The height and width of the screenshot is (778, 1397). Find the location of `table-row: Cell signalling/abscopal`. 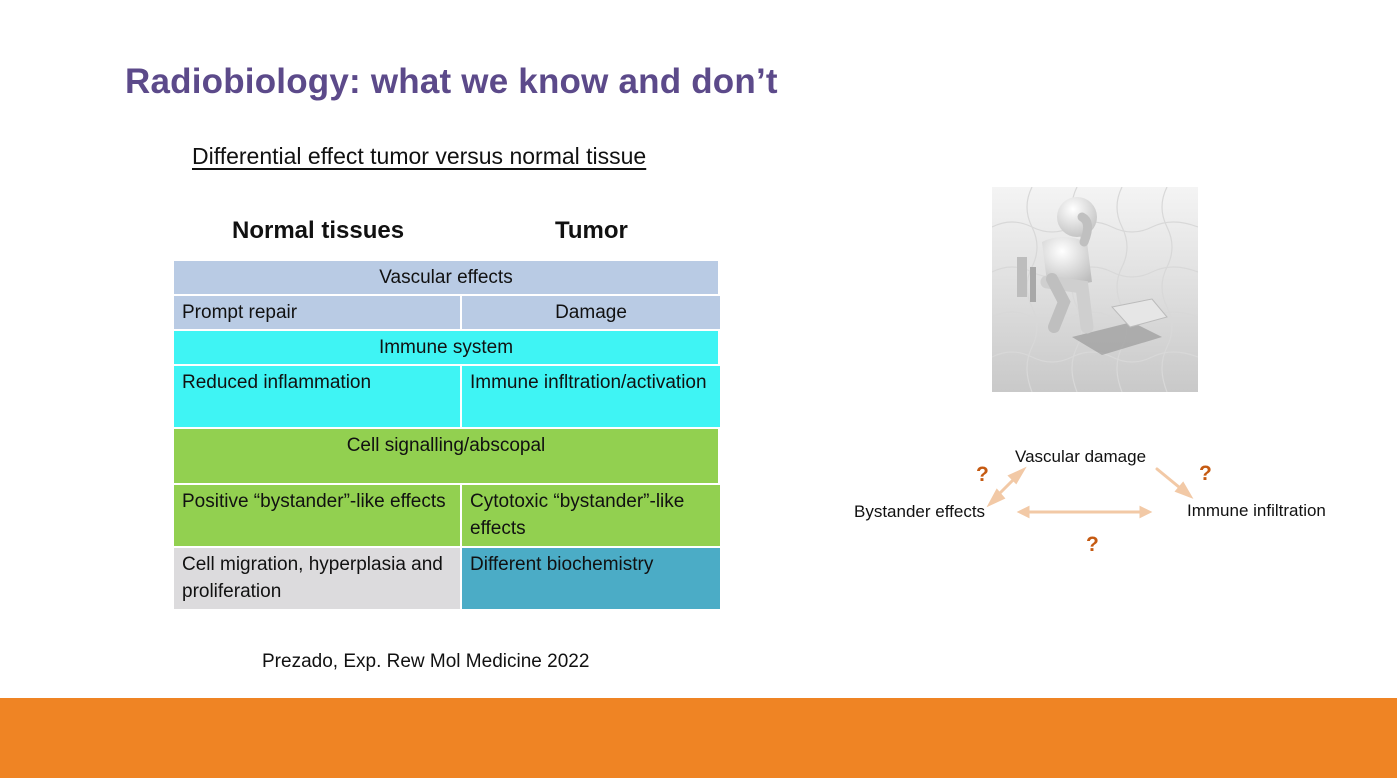

table-row: Cell signalling/abscopal is located at coordinates (447, 457).